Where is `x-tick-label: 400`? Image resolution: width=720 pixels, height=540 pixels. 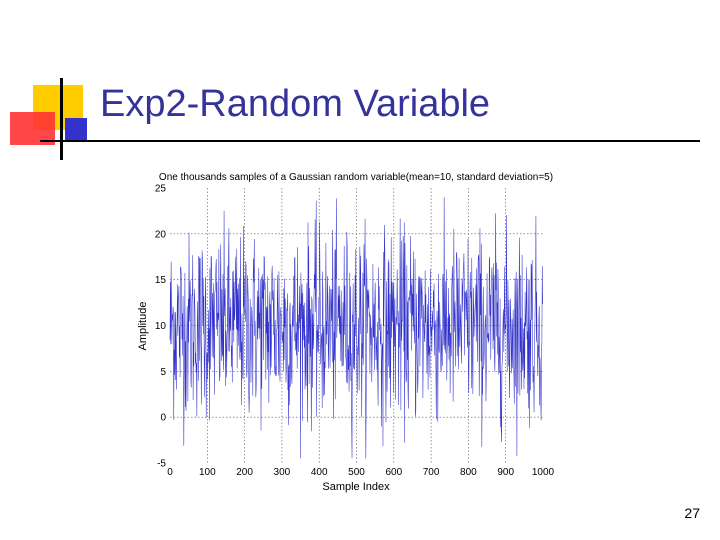 x-tick-label: 400 is located at coordinates (319, 472).